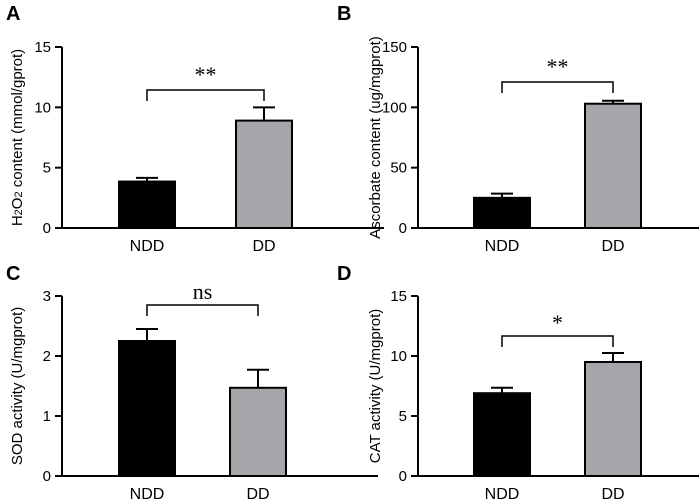 The height and width of the screenshot is (503, 699). Describe the element at coordinates (263, 246) in the screenshot. I see `panel-a-xtick-dd: DD` at that location.